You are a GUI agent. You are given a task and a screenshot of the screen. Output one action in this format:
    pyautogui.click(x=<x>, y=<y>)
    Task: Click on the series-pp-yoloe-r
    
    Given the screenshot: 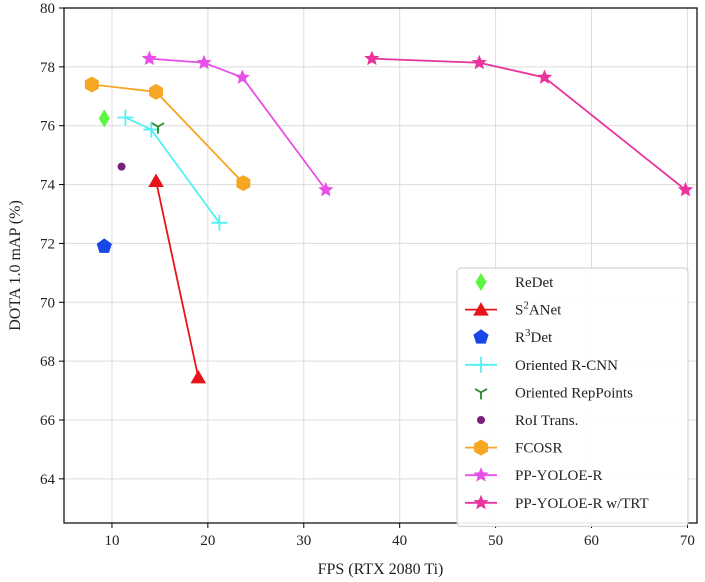 What is the action you would take?
    pyautogui.click(x=237, y=123)
    